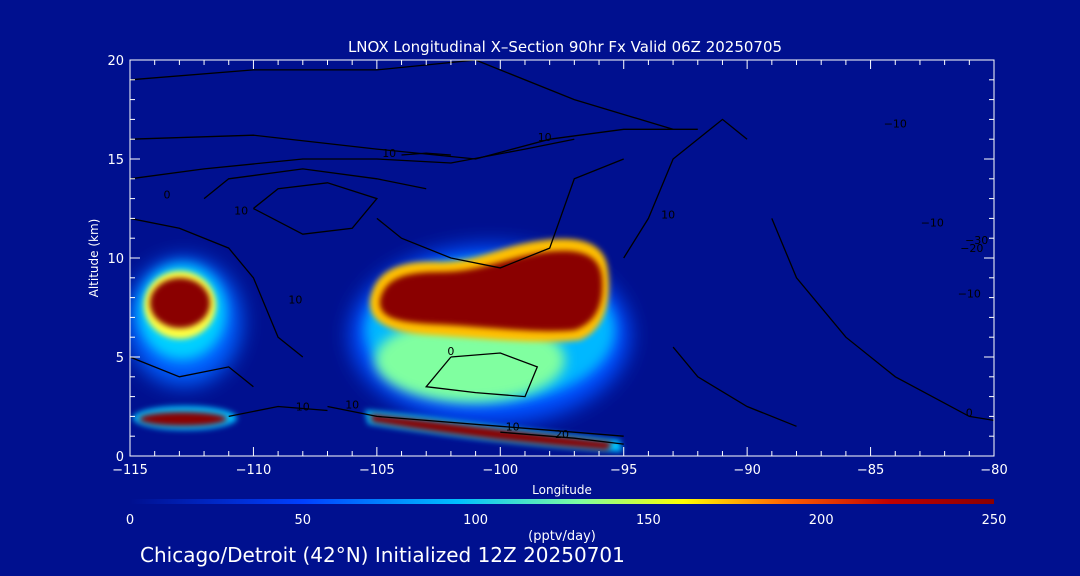 This screenshot has height=576, width=1080. What do you see at coordinates (130, 470) in the screenshot?
I see `x-tick-label: −115` at bounding box center [130, 470].